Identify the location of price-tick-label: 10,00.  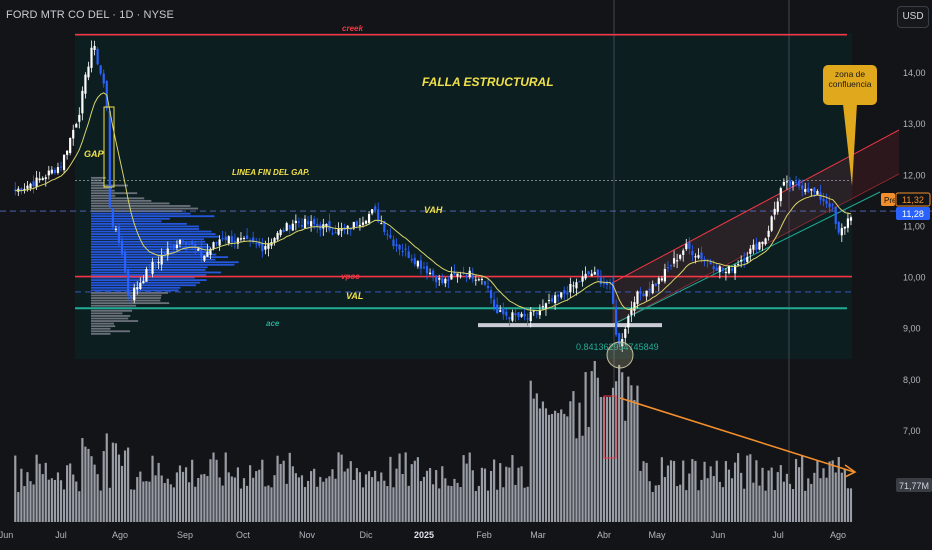
(914, 278).